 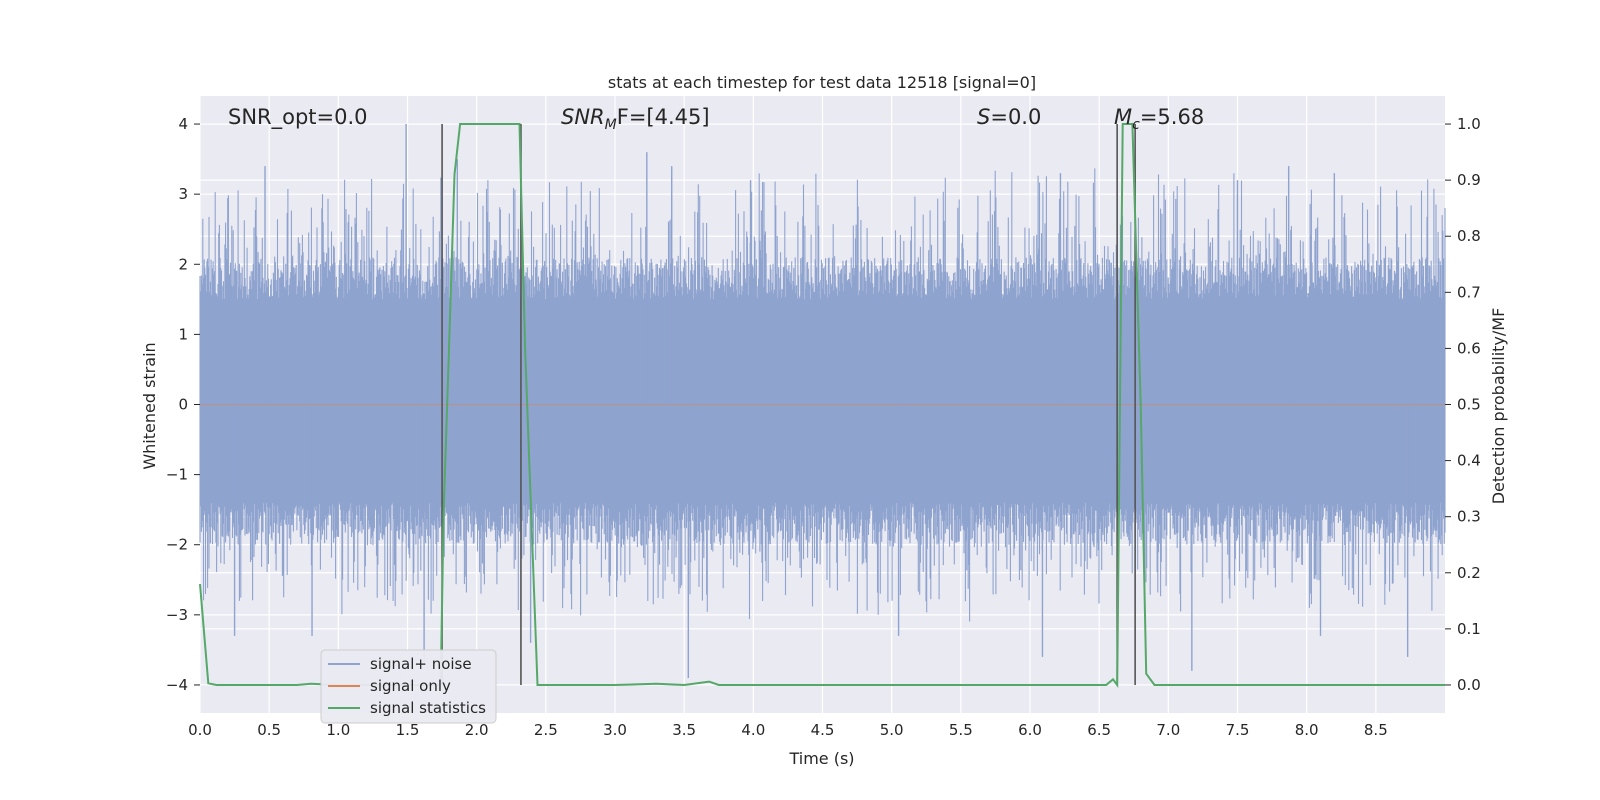 I want to click on x-axis-label: Time (s), so click(x=821, y=758).